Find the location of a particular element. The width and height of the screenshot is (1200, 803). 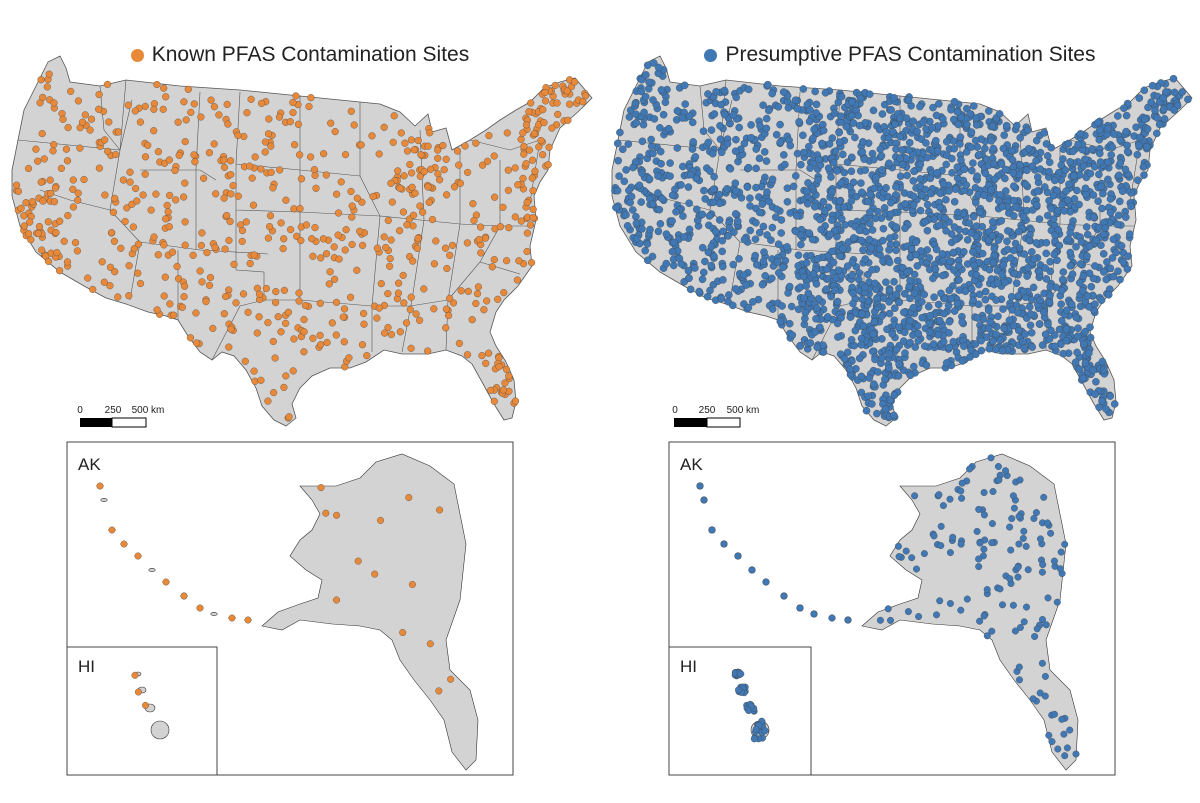

scale-bar-black-segment is located at coordinates (96, 422).